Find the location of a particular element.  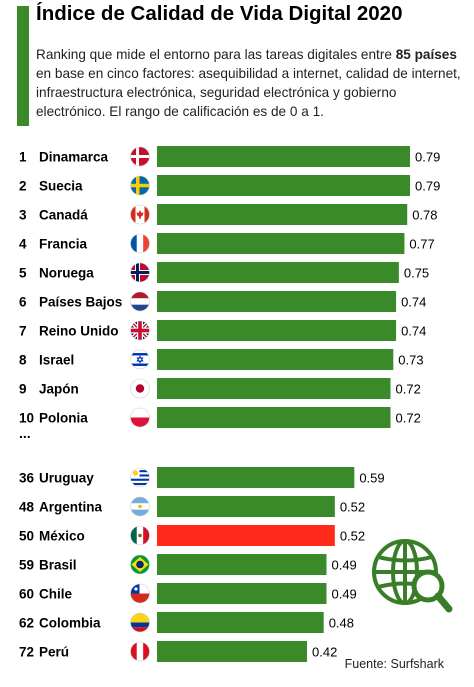

bar-row-norway: 5 Noruega 0.75 is located at coordinates (224, 272).